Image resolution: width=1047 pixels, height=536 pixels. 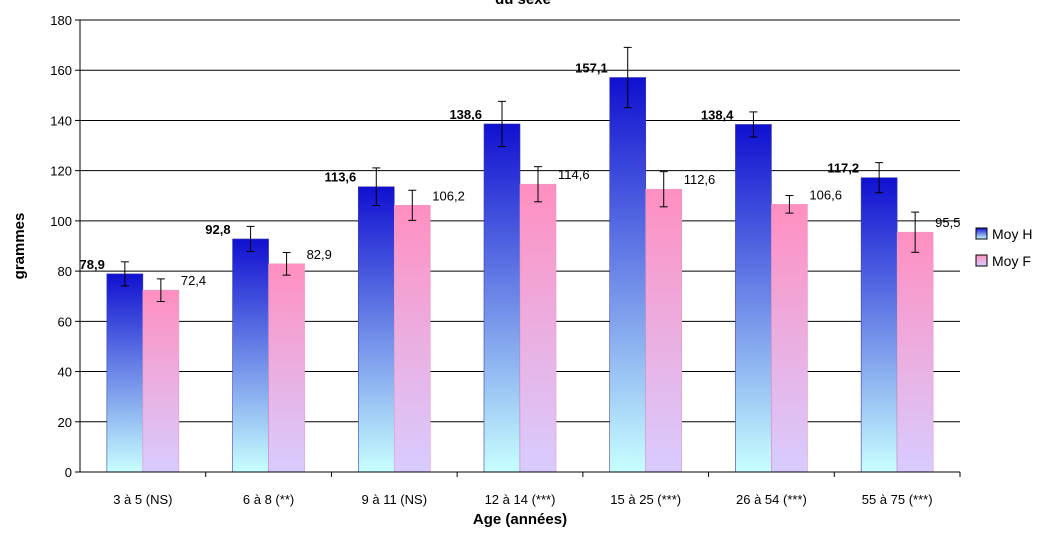 I want to click on x-tick-label: 3 à 5 (NS), so click(x=142, y=499).